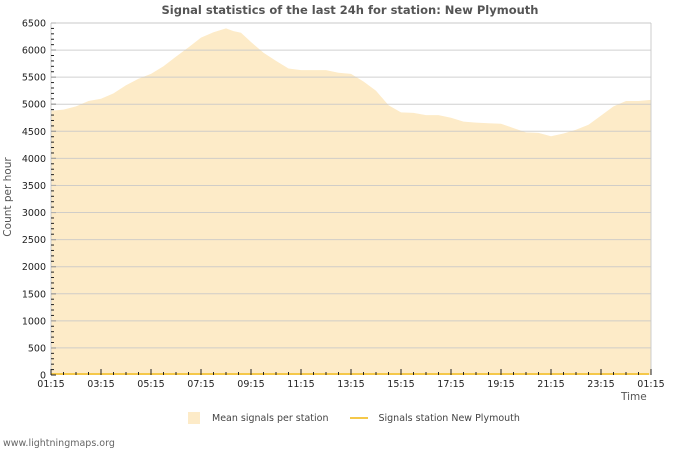 The image size is (700, 450). I want to click on x-tick-label: 03:15, so click(100, 384).